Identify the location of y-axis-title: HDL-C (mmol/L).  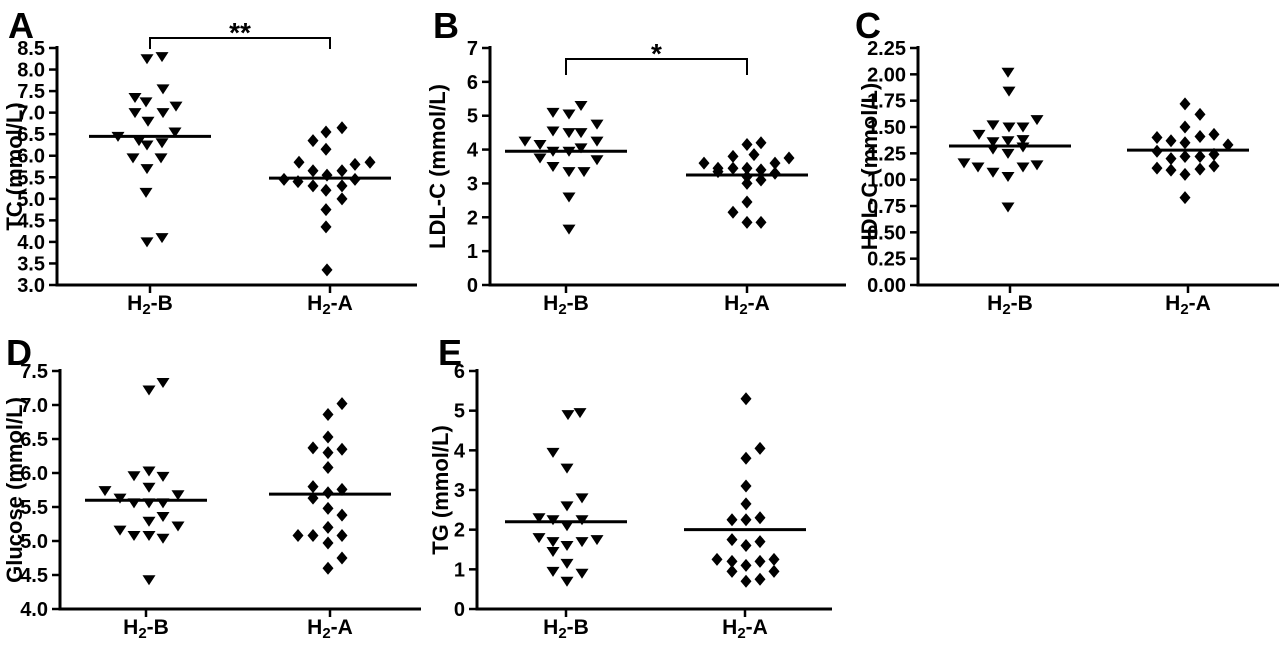
(869, 166).